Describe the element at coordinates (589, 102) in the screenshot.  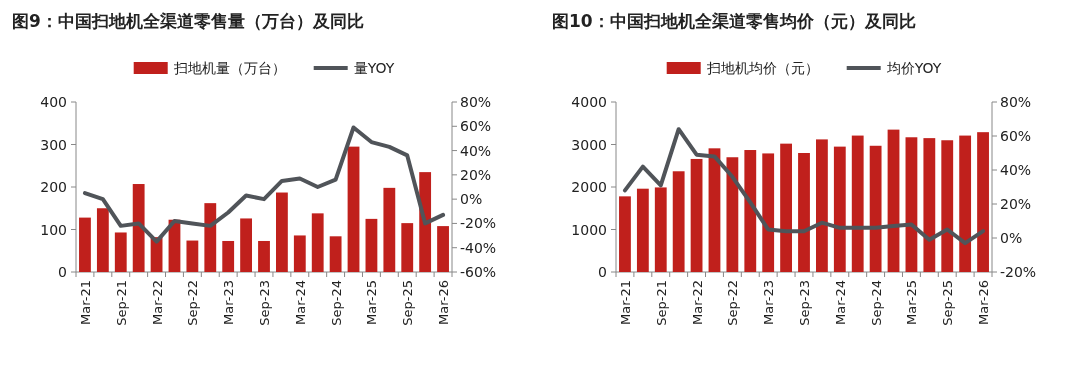
I see `y-tick-label: 4000` at that location.